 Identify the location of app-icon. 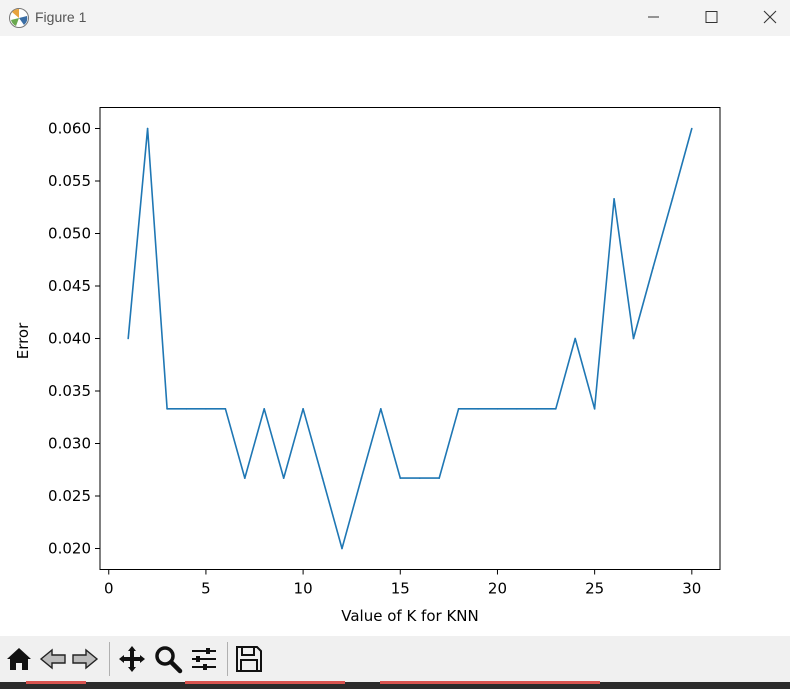
(19, 18).